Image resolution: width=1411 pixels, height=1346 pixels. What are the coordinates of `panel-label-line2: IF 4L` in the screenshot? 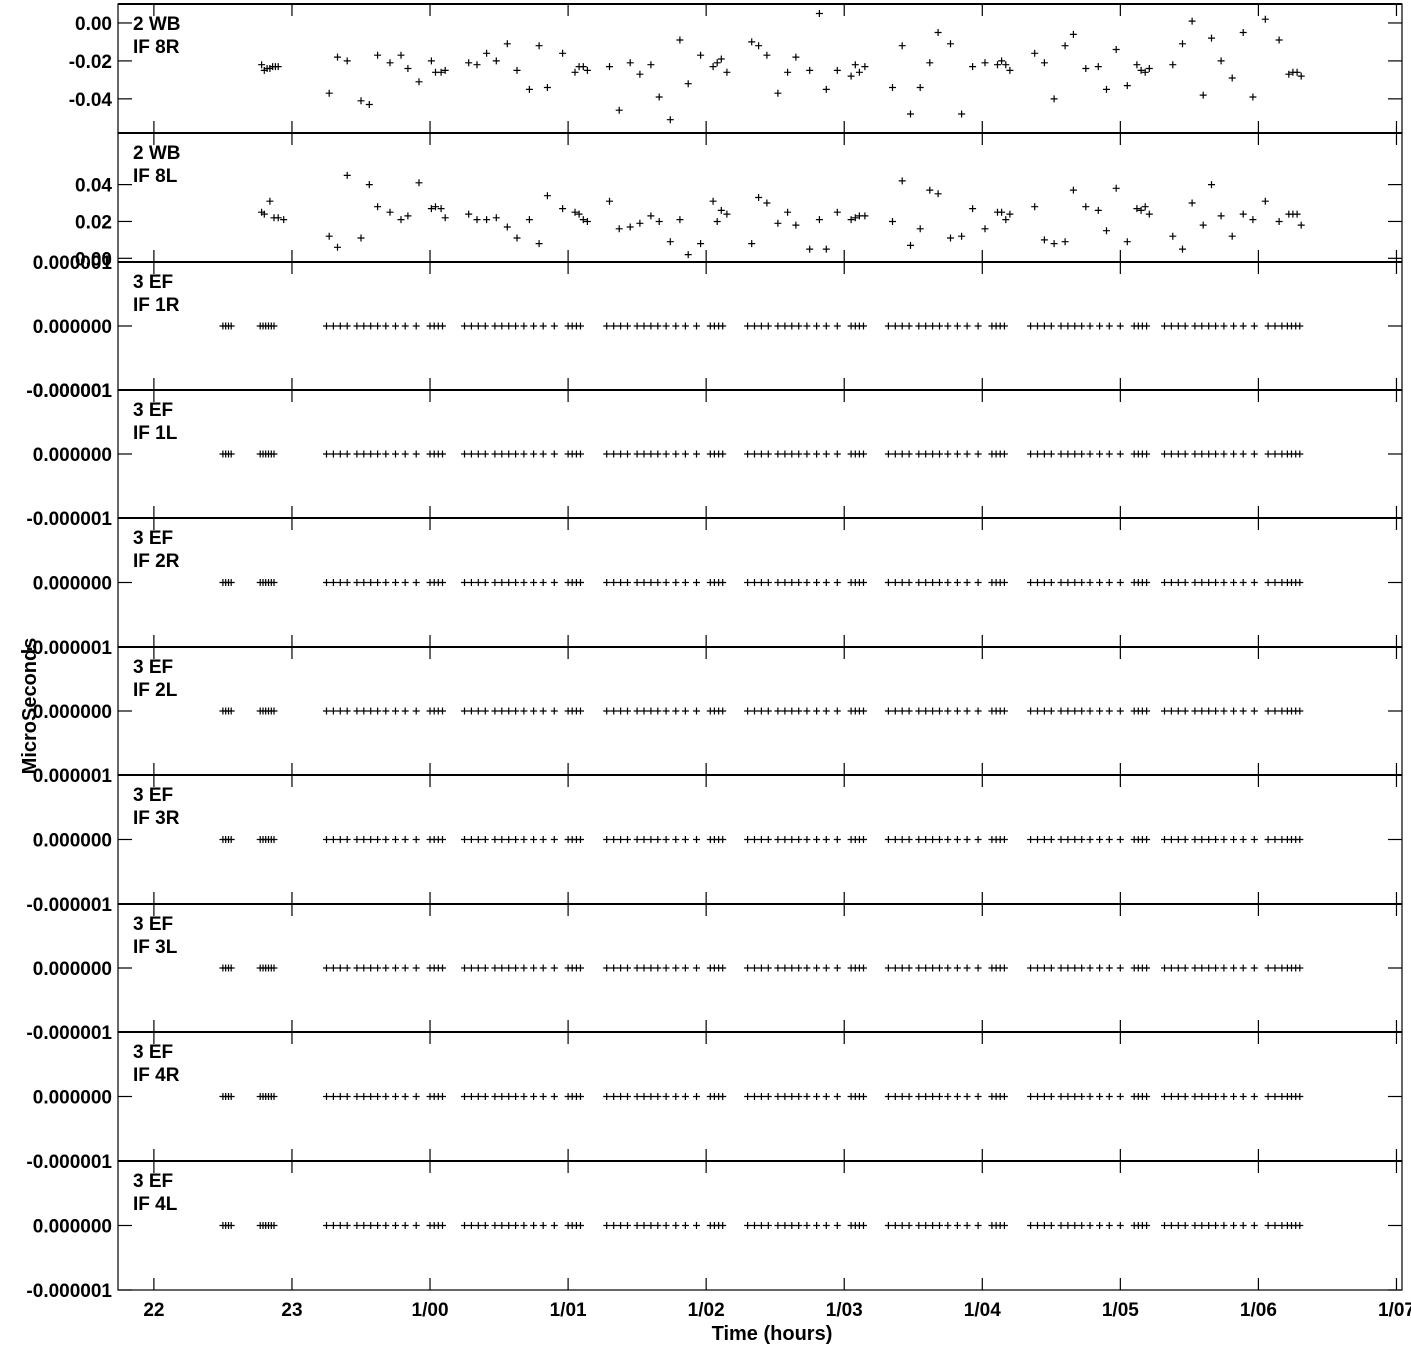 It's located at (155, 1204).